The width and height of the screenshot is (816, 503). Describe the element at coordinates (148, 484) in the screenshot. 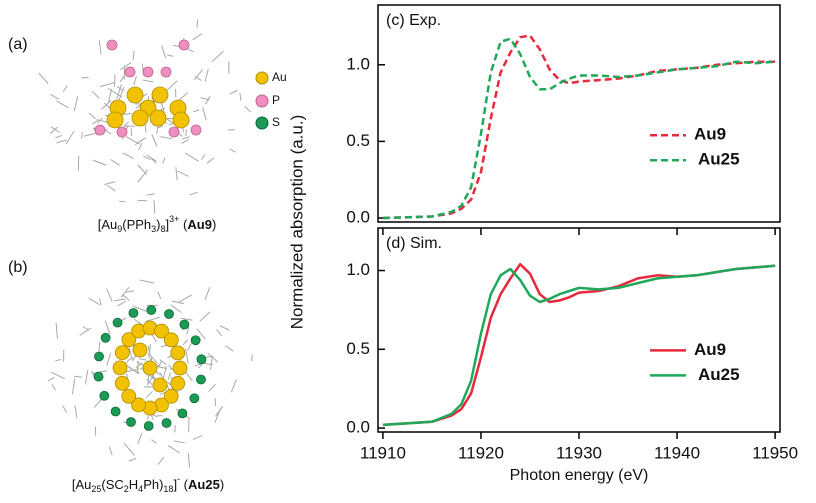

I see `caption-b: [Au25(SC2H4Ph)18]- (Au25)` at that location.